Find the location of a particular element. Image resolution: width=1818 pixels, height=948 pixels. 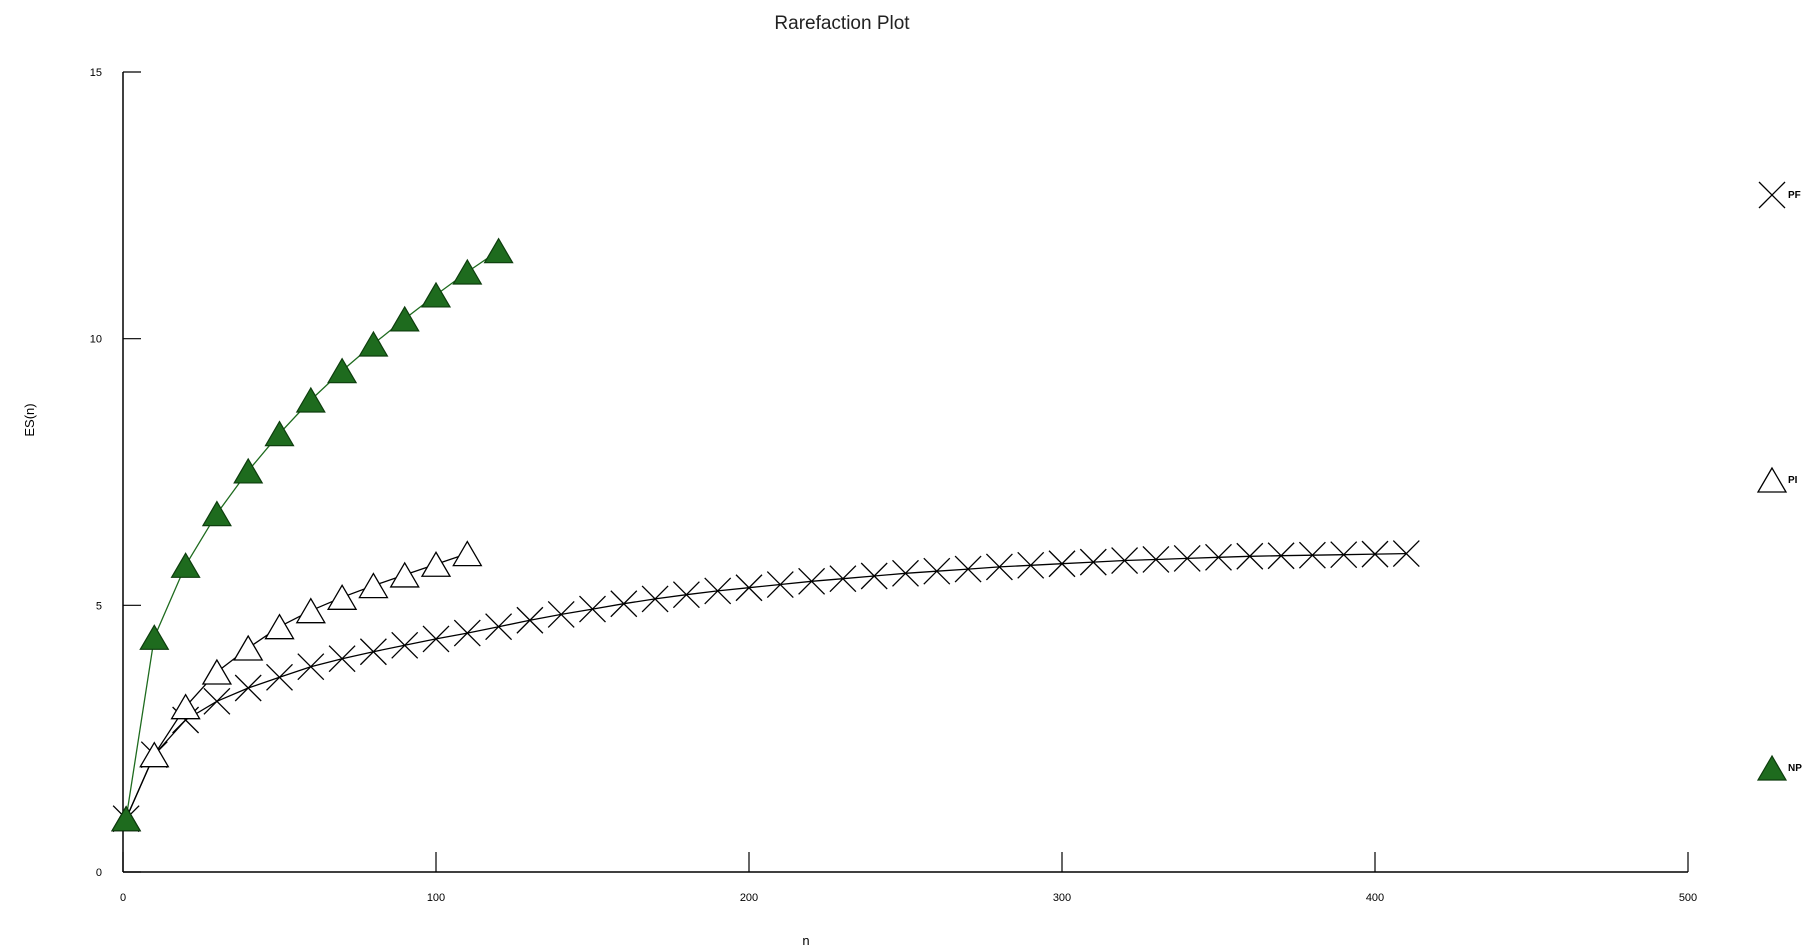

x-tick-label: 400 is located at coordinates (1375, 898).